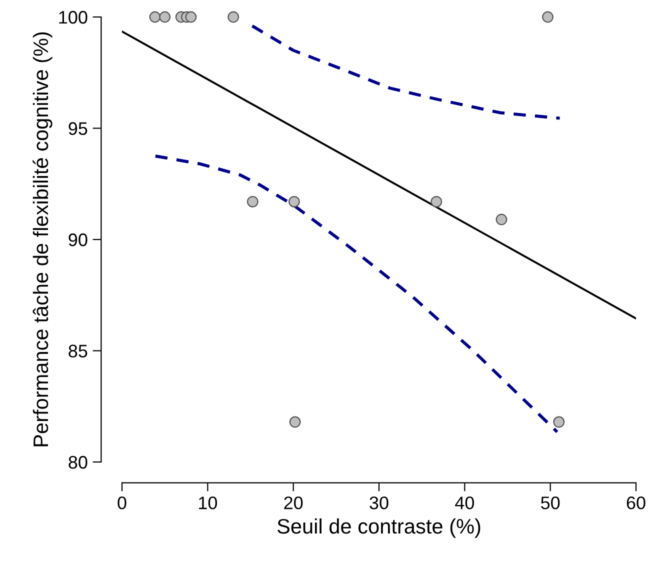 This screenshot has height=562, width=648. What do you see at coordinates (293, 503) in the screenshot?
I see `x-tick-label: 20` at bounding box center [293, 503].